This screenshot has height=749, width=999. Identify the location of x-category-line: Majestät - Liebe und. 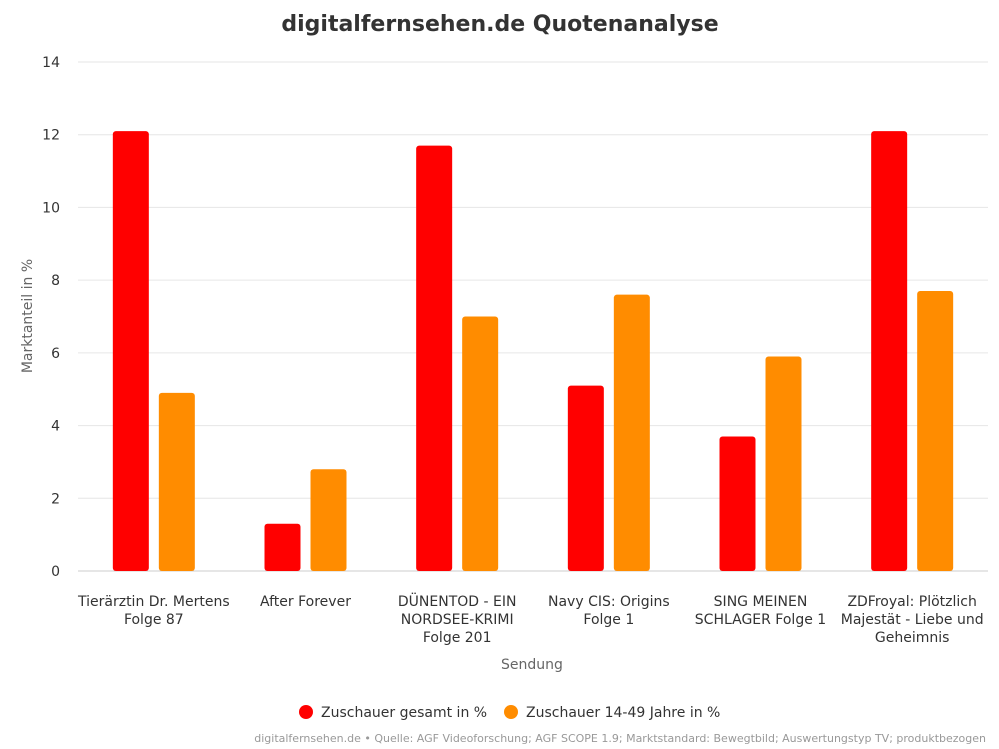
(912, 620).